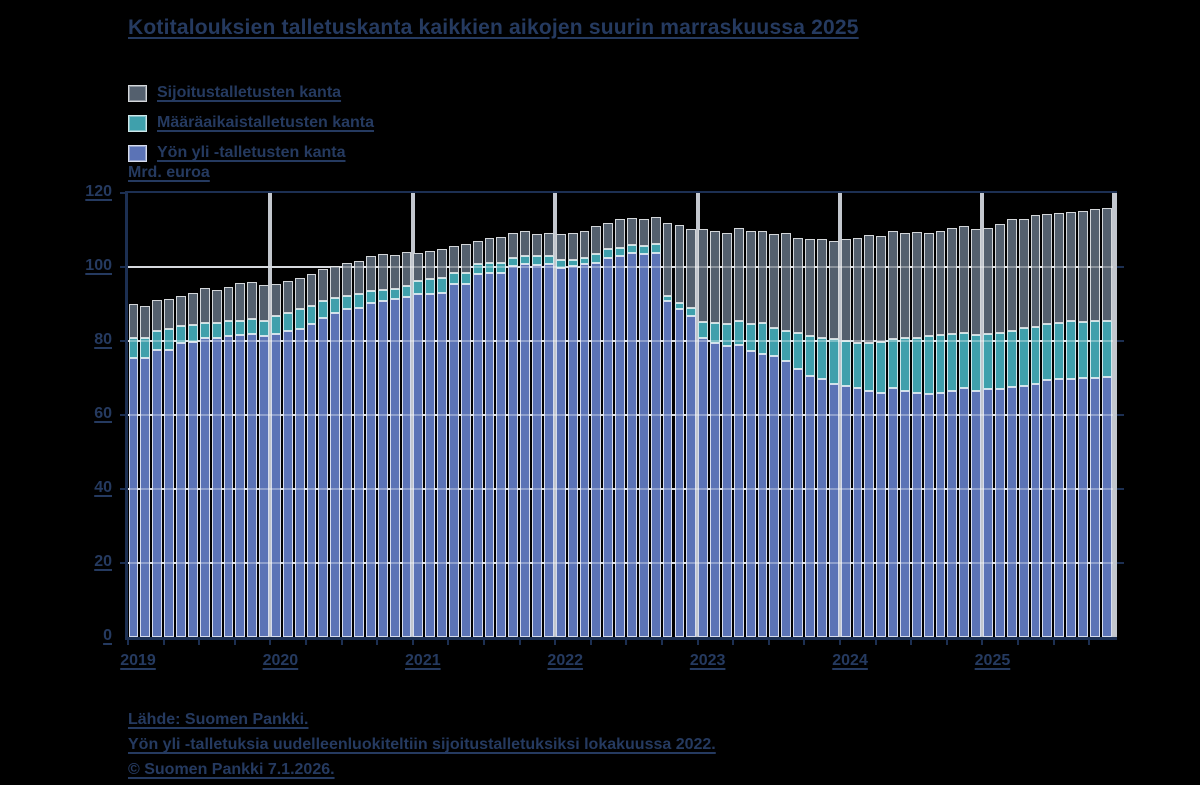  Describe the element at coordinates (98, 191) in the screenshot. I see `y-tick-label-120: 120` at that location.